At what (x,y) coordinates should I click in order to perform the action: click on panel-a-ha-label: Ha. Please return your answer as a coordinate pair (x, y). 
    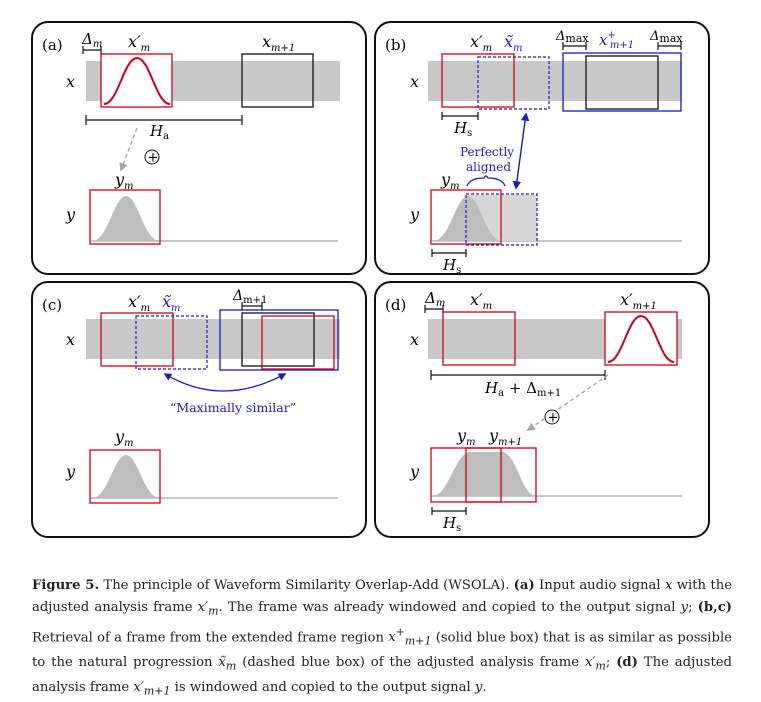
    Looking at the image, I should click on (159, 132).